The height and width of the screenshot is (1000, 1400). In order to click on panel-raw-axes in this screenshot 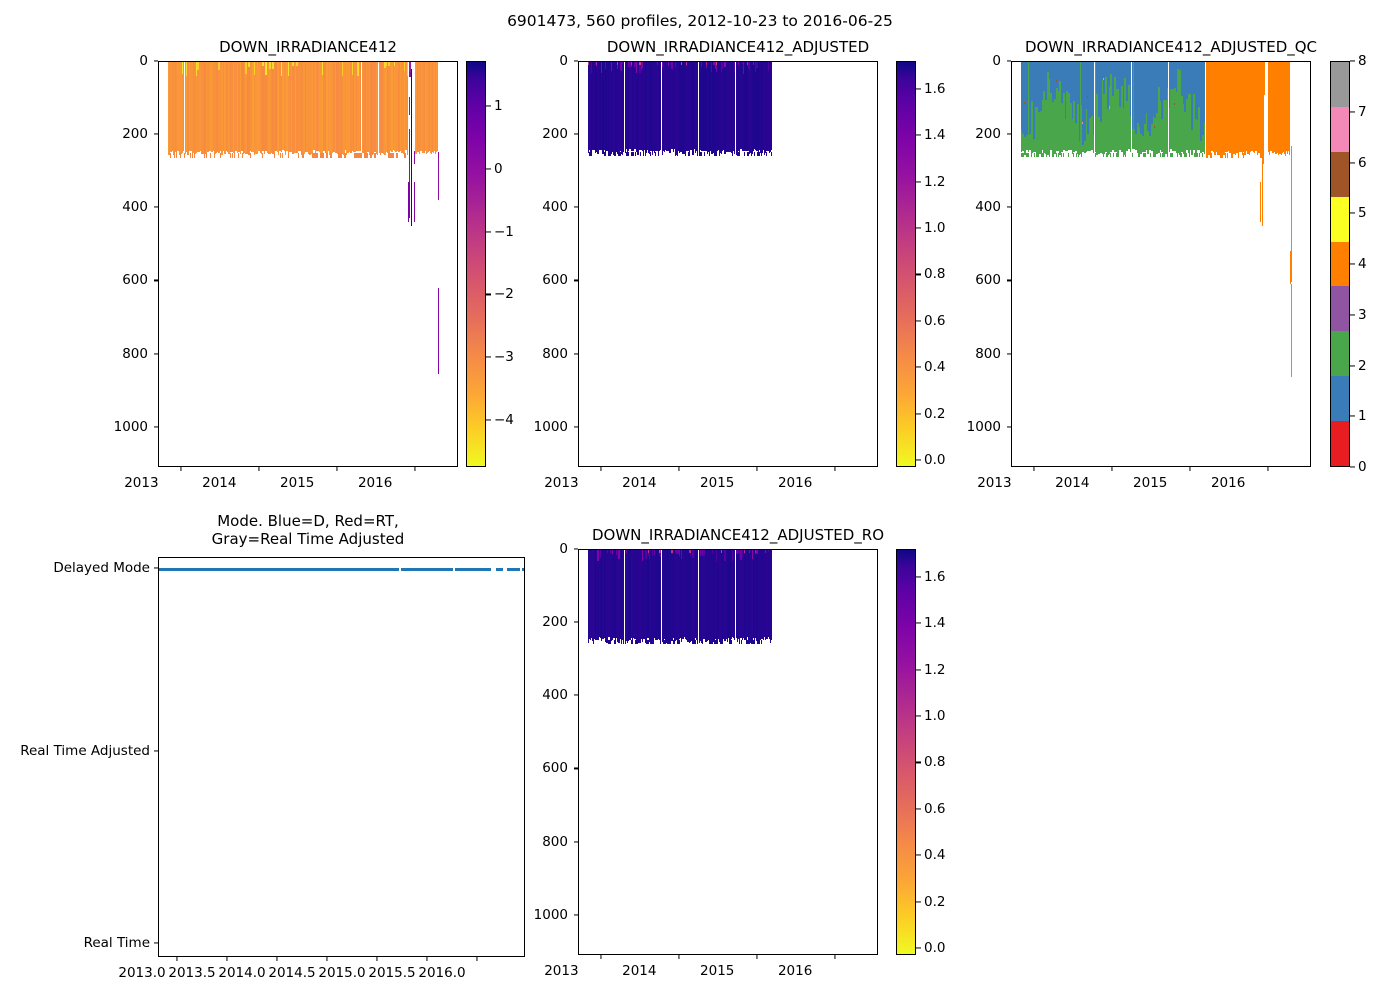, I will do `click(308, 264)`.